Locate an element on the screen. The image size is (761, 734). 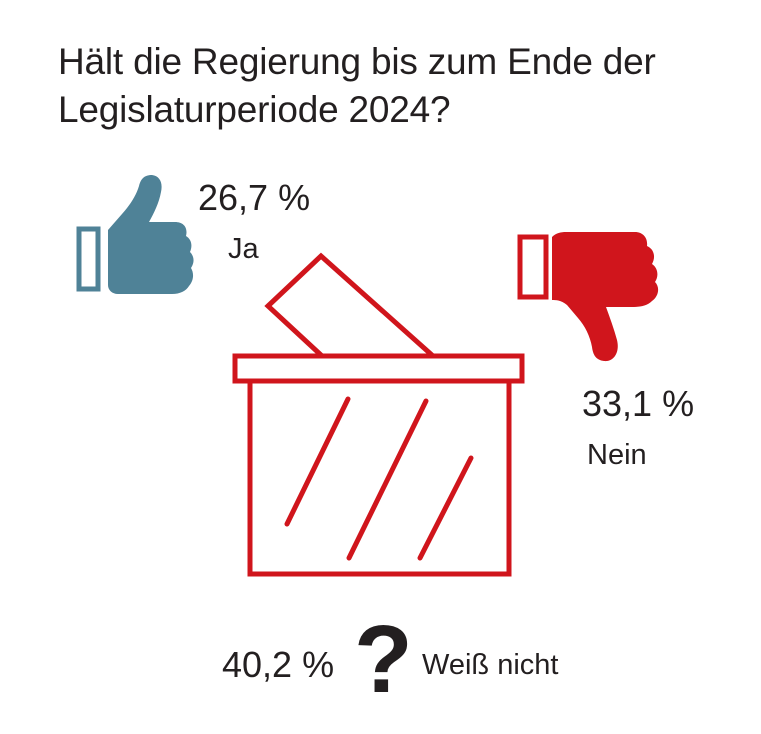
ballot-box-lid is located at coordinates (378, 368).